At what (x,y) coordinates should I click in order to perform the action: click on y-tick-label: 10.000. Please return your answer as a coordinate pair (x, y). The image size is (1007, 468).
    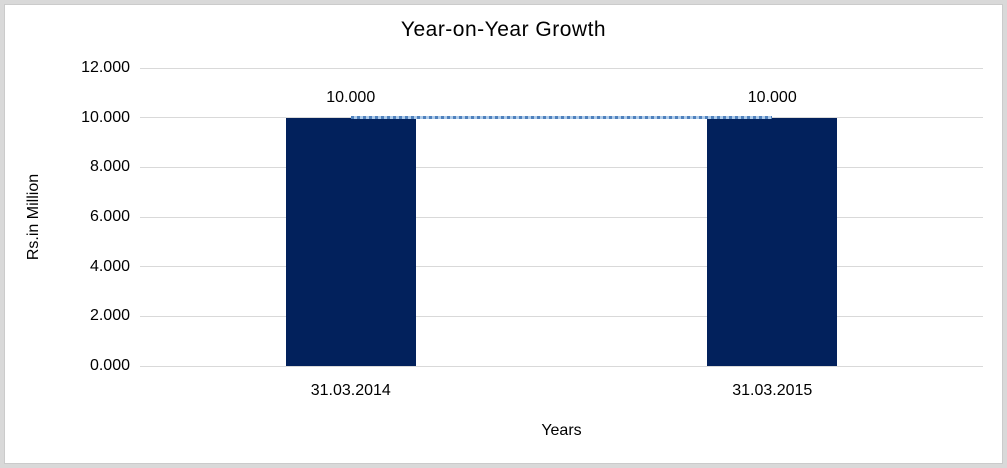
    Looking at the image, I should click on (105, 117).